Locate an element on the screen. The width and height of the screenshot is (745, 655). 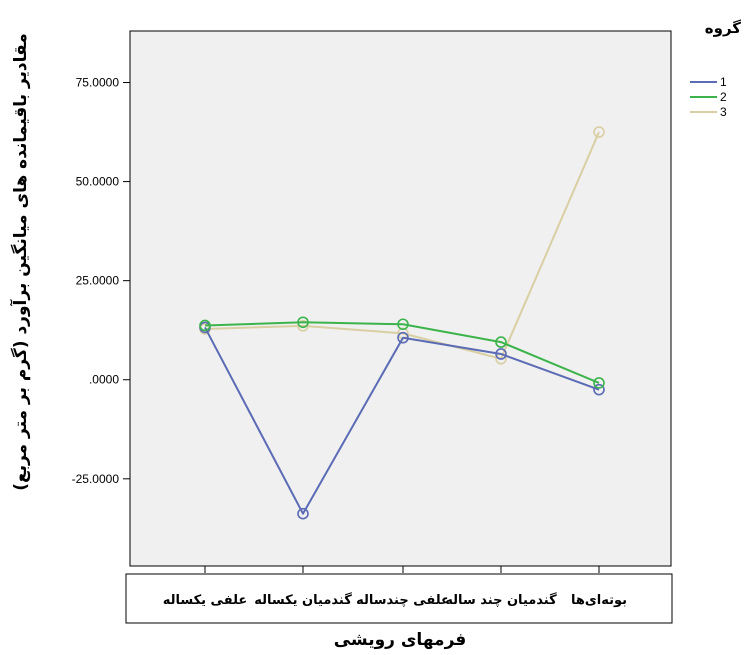
y-tick-label: 25.0000 is located at coordinates (98, 281).